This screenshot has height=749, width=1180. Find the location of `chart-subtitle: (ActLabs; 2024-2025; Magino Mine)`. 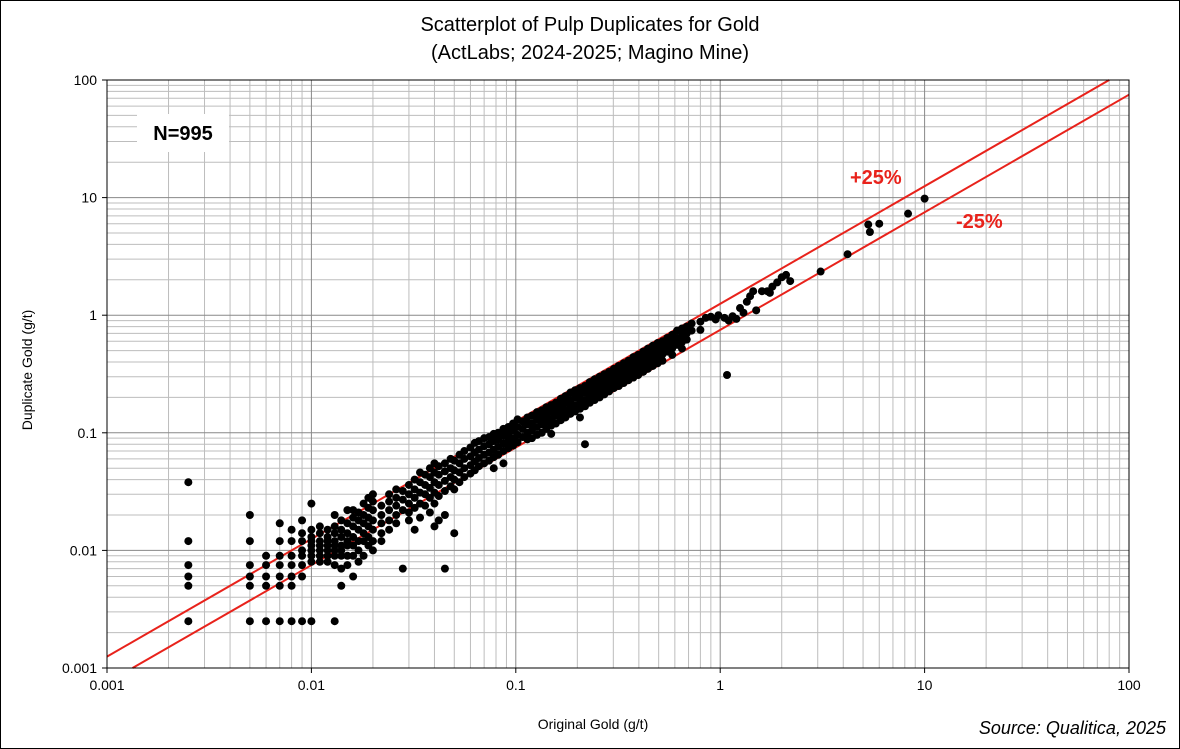

chart-subtitle: (ActLabs; 2024-2025; Magino Mine) is located at coordinates (590, 53).